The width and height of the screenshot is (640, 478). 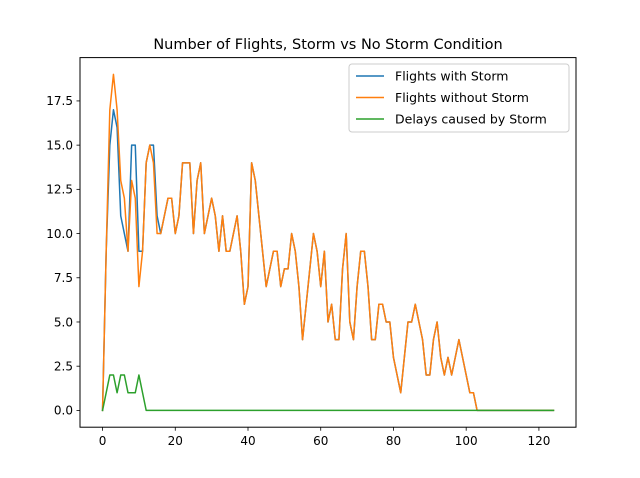 What do you see at coordinates (59, 234) in the screenshot?
I see `y-tick-label: 10.0` at bounding box center [59, 234].